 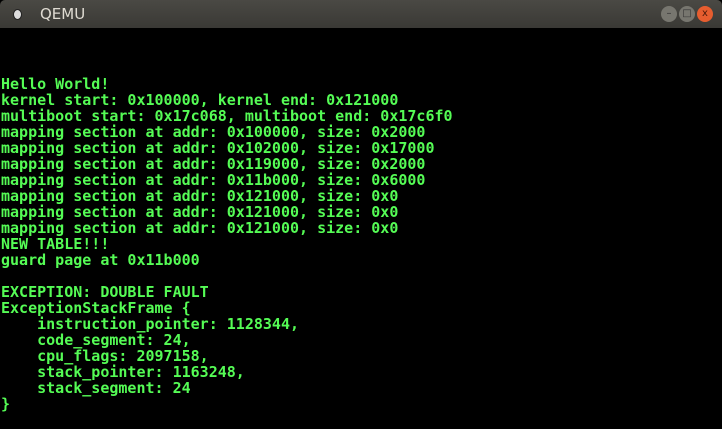 What do you see at coordinates (100, 260) in the screenshot?
I see `console-line: guard page at 0x11b000` at bounding box center [100, 260].